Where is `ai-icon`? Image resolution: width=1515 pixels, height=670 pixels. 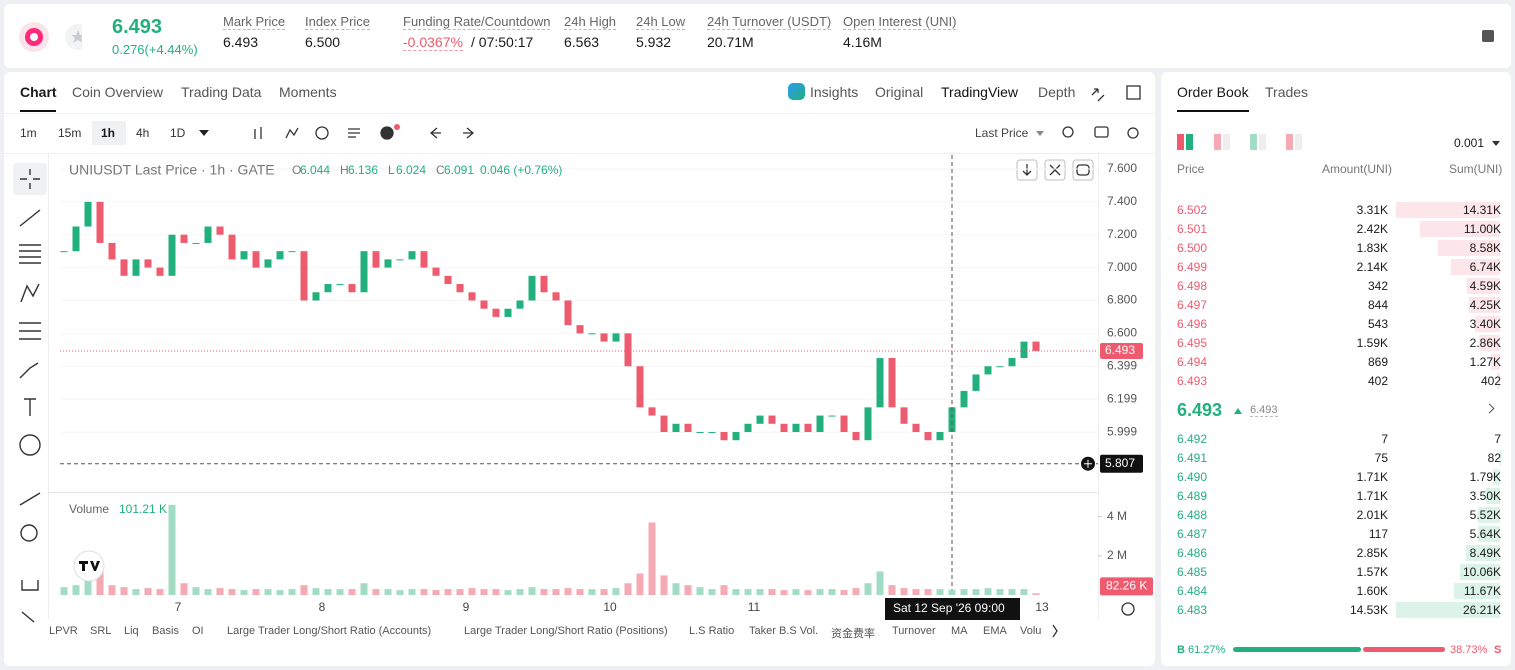
ai-icon is located at coordinates (796, 91).